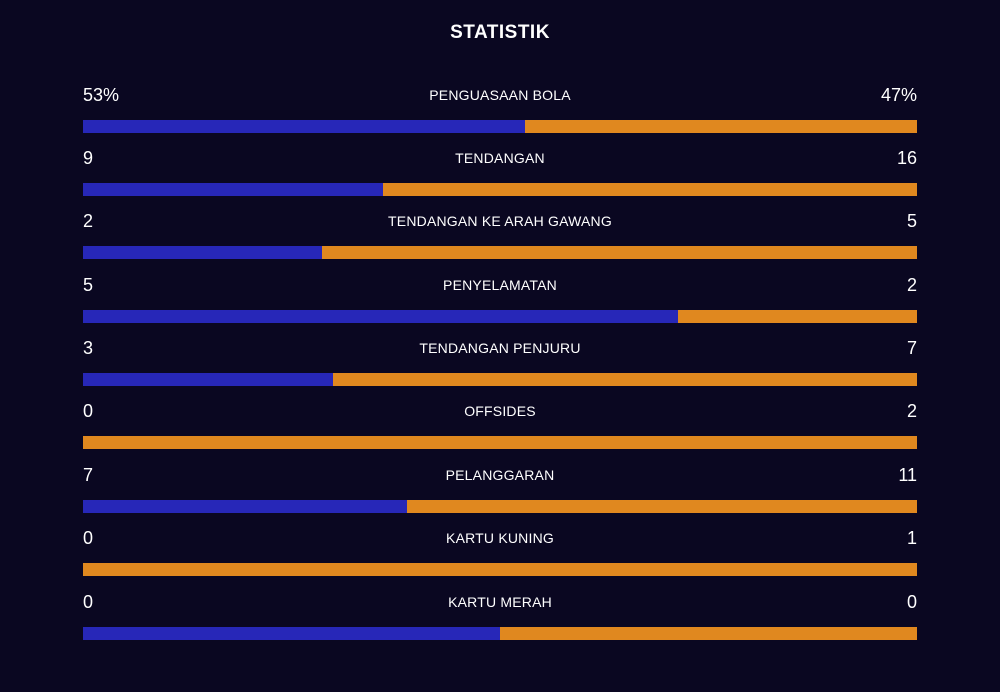  I want to click on stat-row-red-cards: 0 KARTU MERAH 0, so click(500, 616).